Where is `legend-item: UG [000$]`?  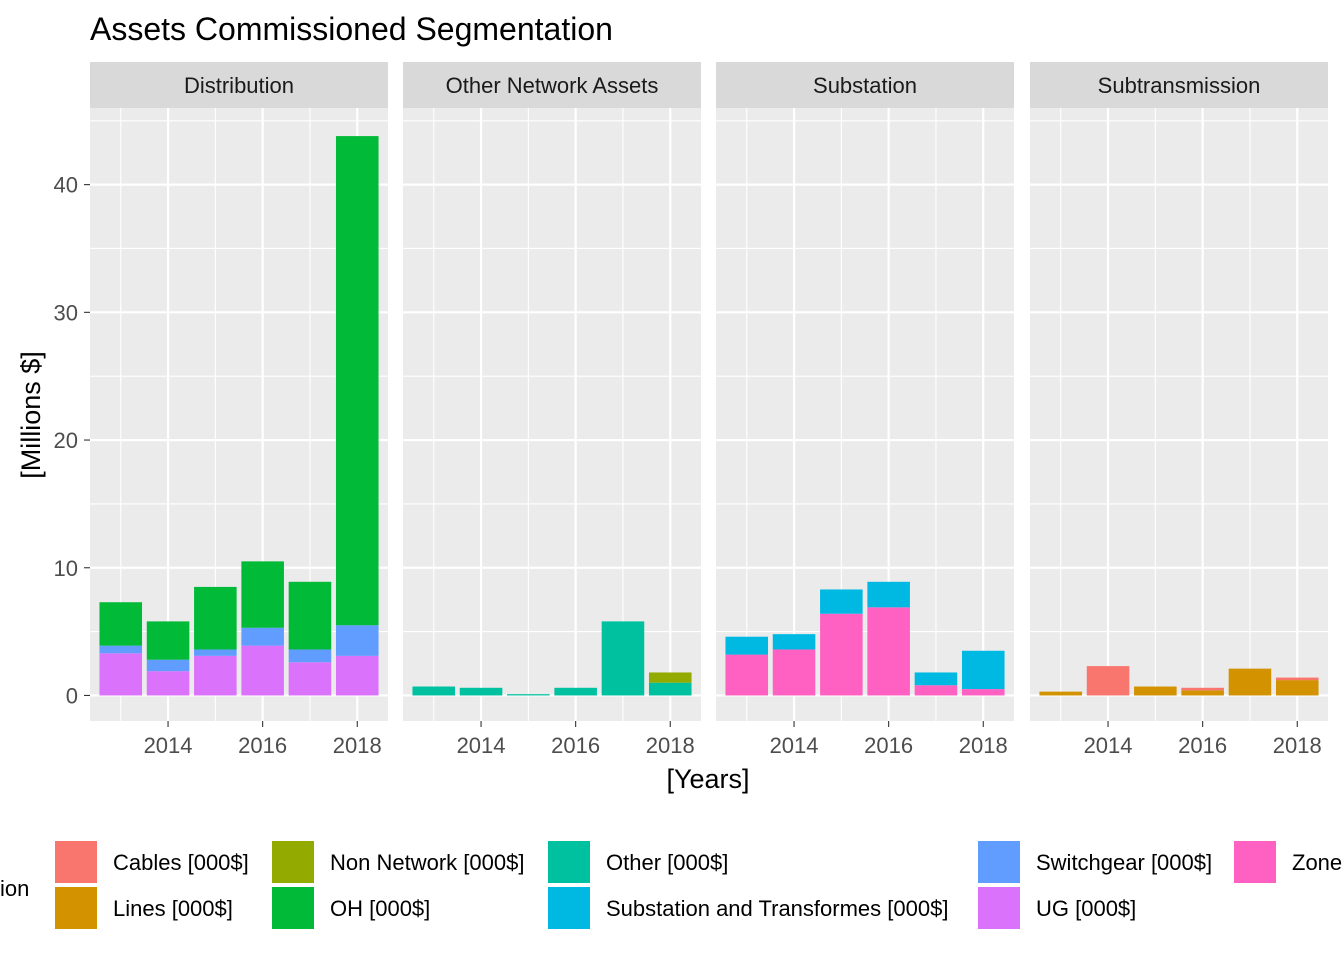
legend-item: UG [000$] is located at coordinates (1057, 908).